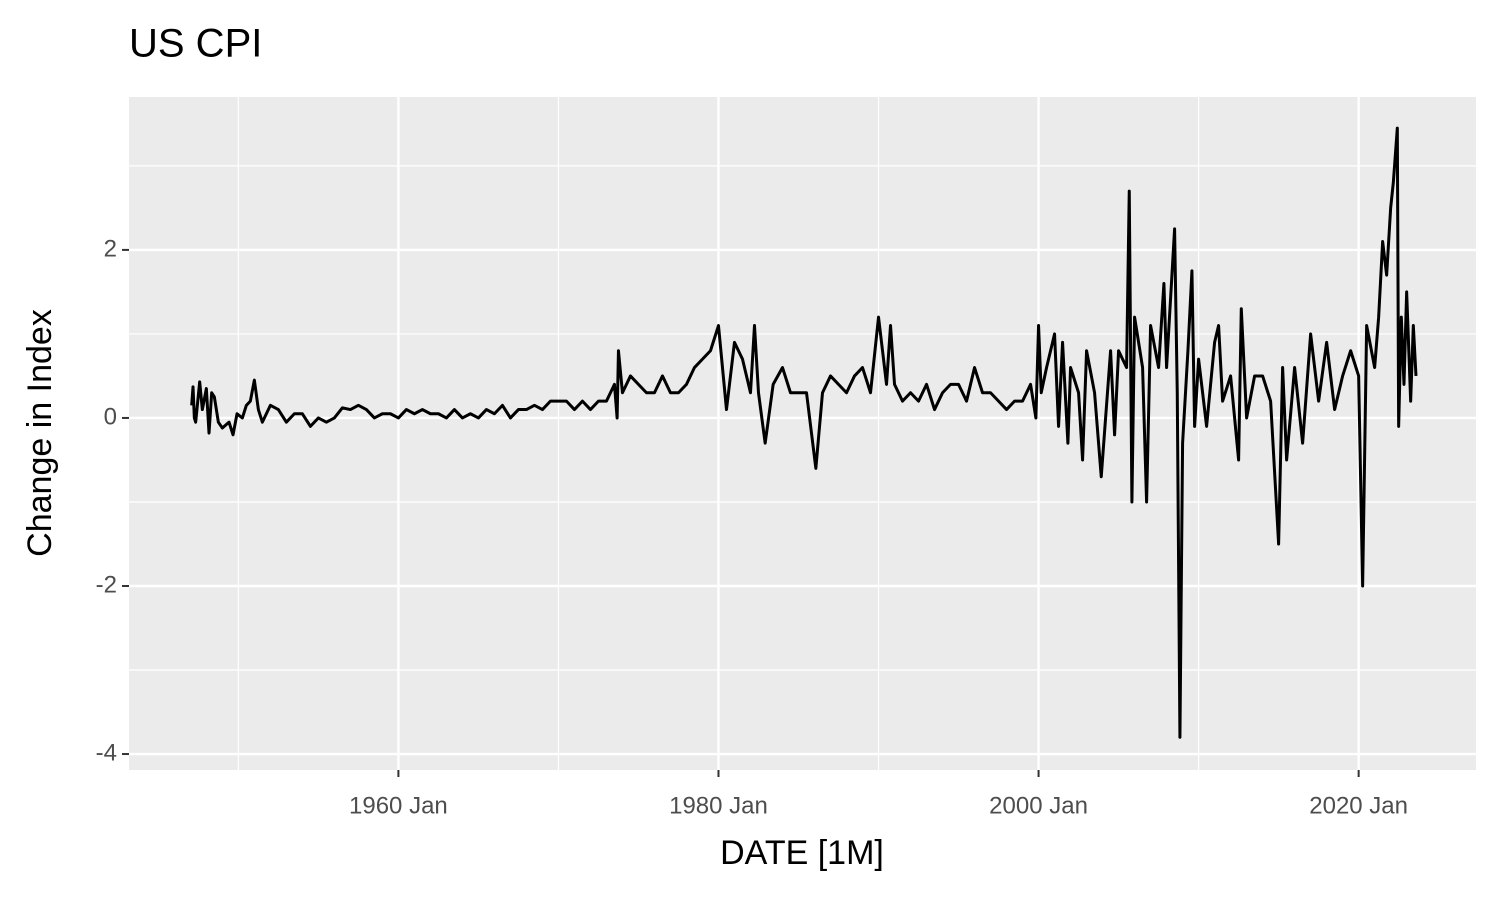 The width and height of the screenshot is (1500, 900). Describe the element at coordinates (1358, 805) in the screenshot. I see `x-tick-label: 2020 Jan` at that location.